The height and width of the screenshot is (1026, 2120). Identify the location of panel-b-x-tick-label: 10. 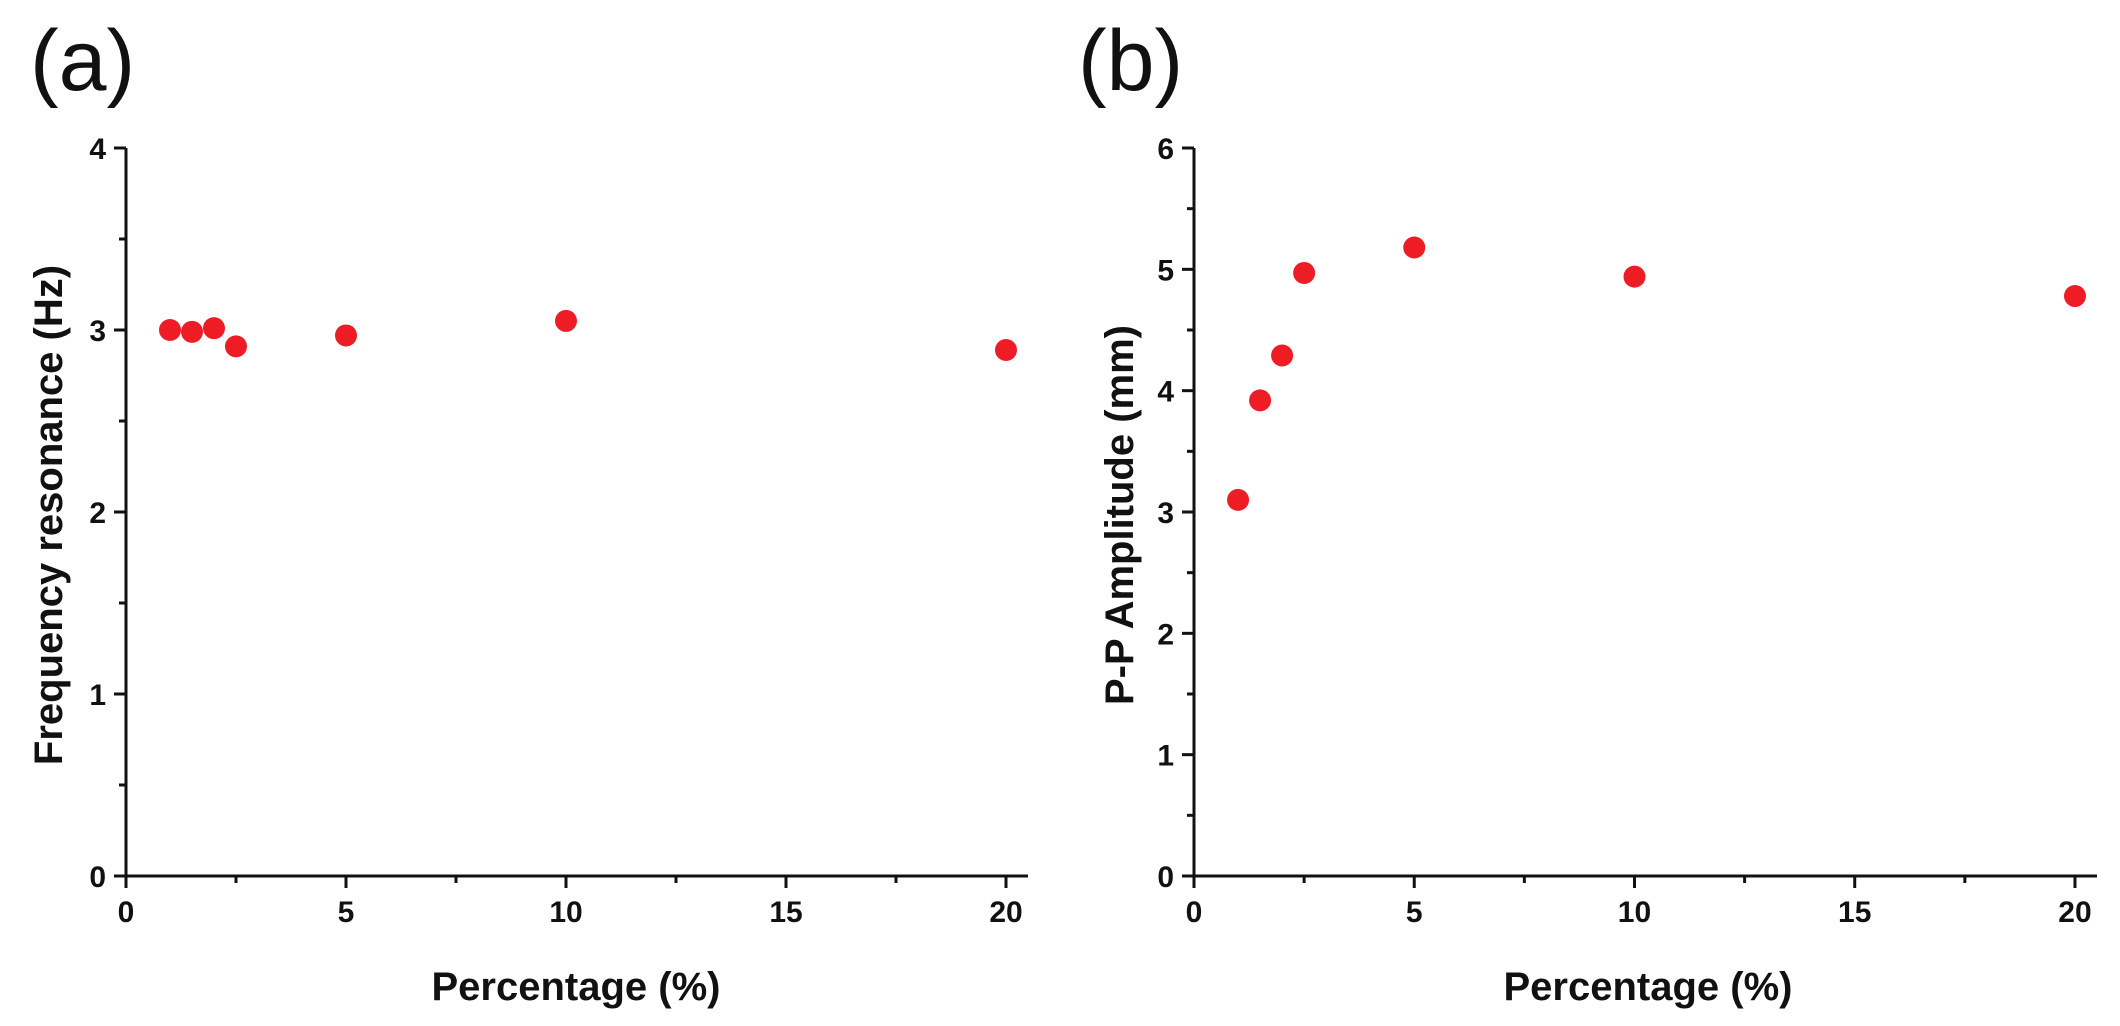
(1634, 912).